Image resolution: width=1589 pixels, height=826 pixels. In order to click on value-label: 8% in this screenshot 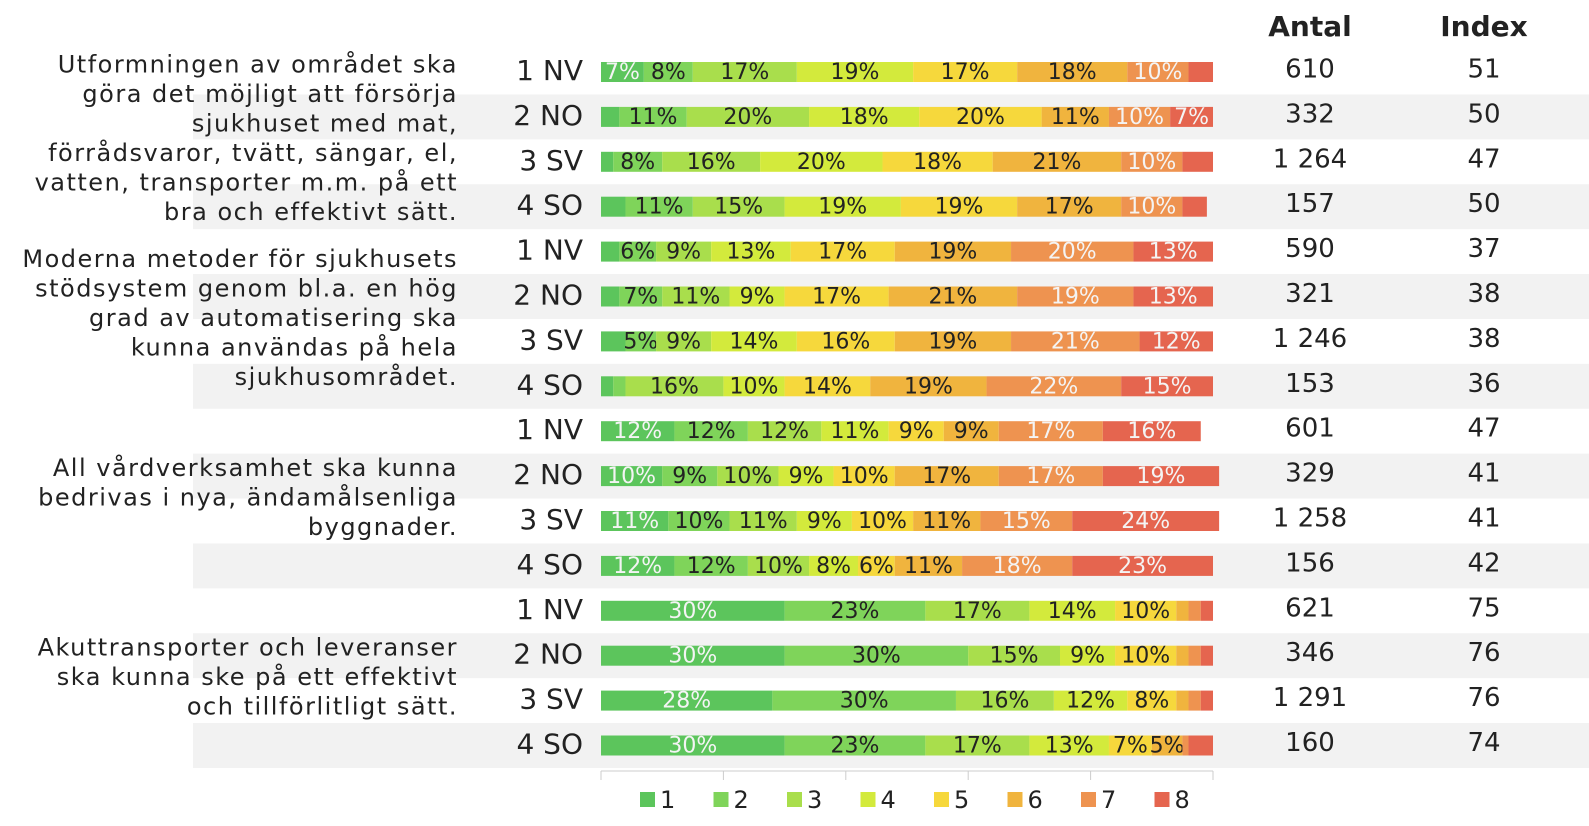, I will do `click(668, 72)`.